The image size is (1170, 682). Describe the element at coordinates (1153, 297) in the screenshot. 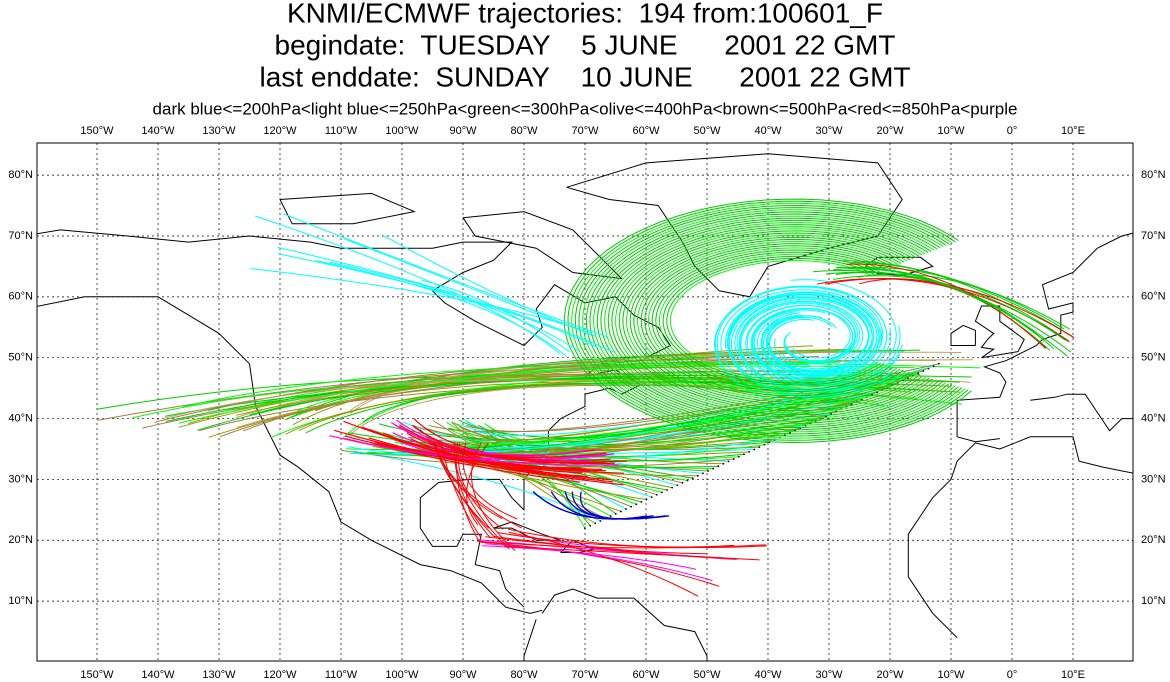

I see `lat-label: 60°N` at that location.